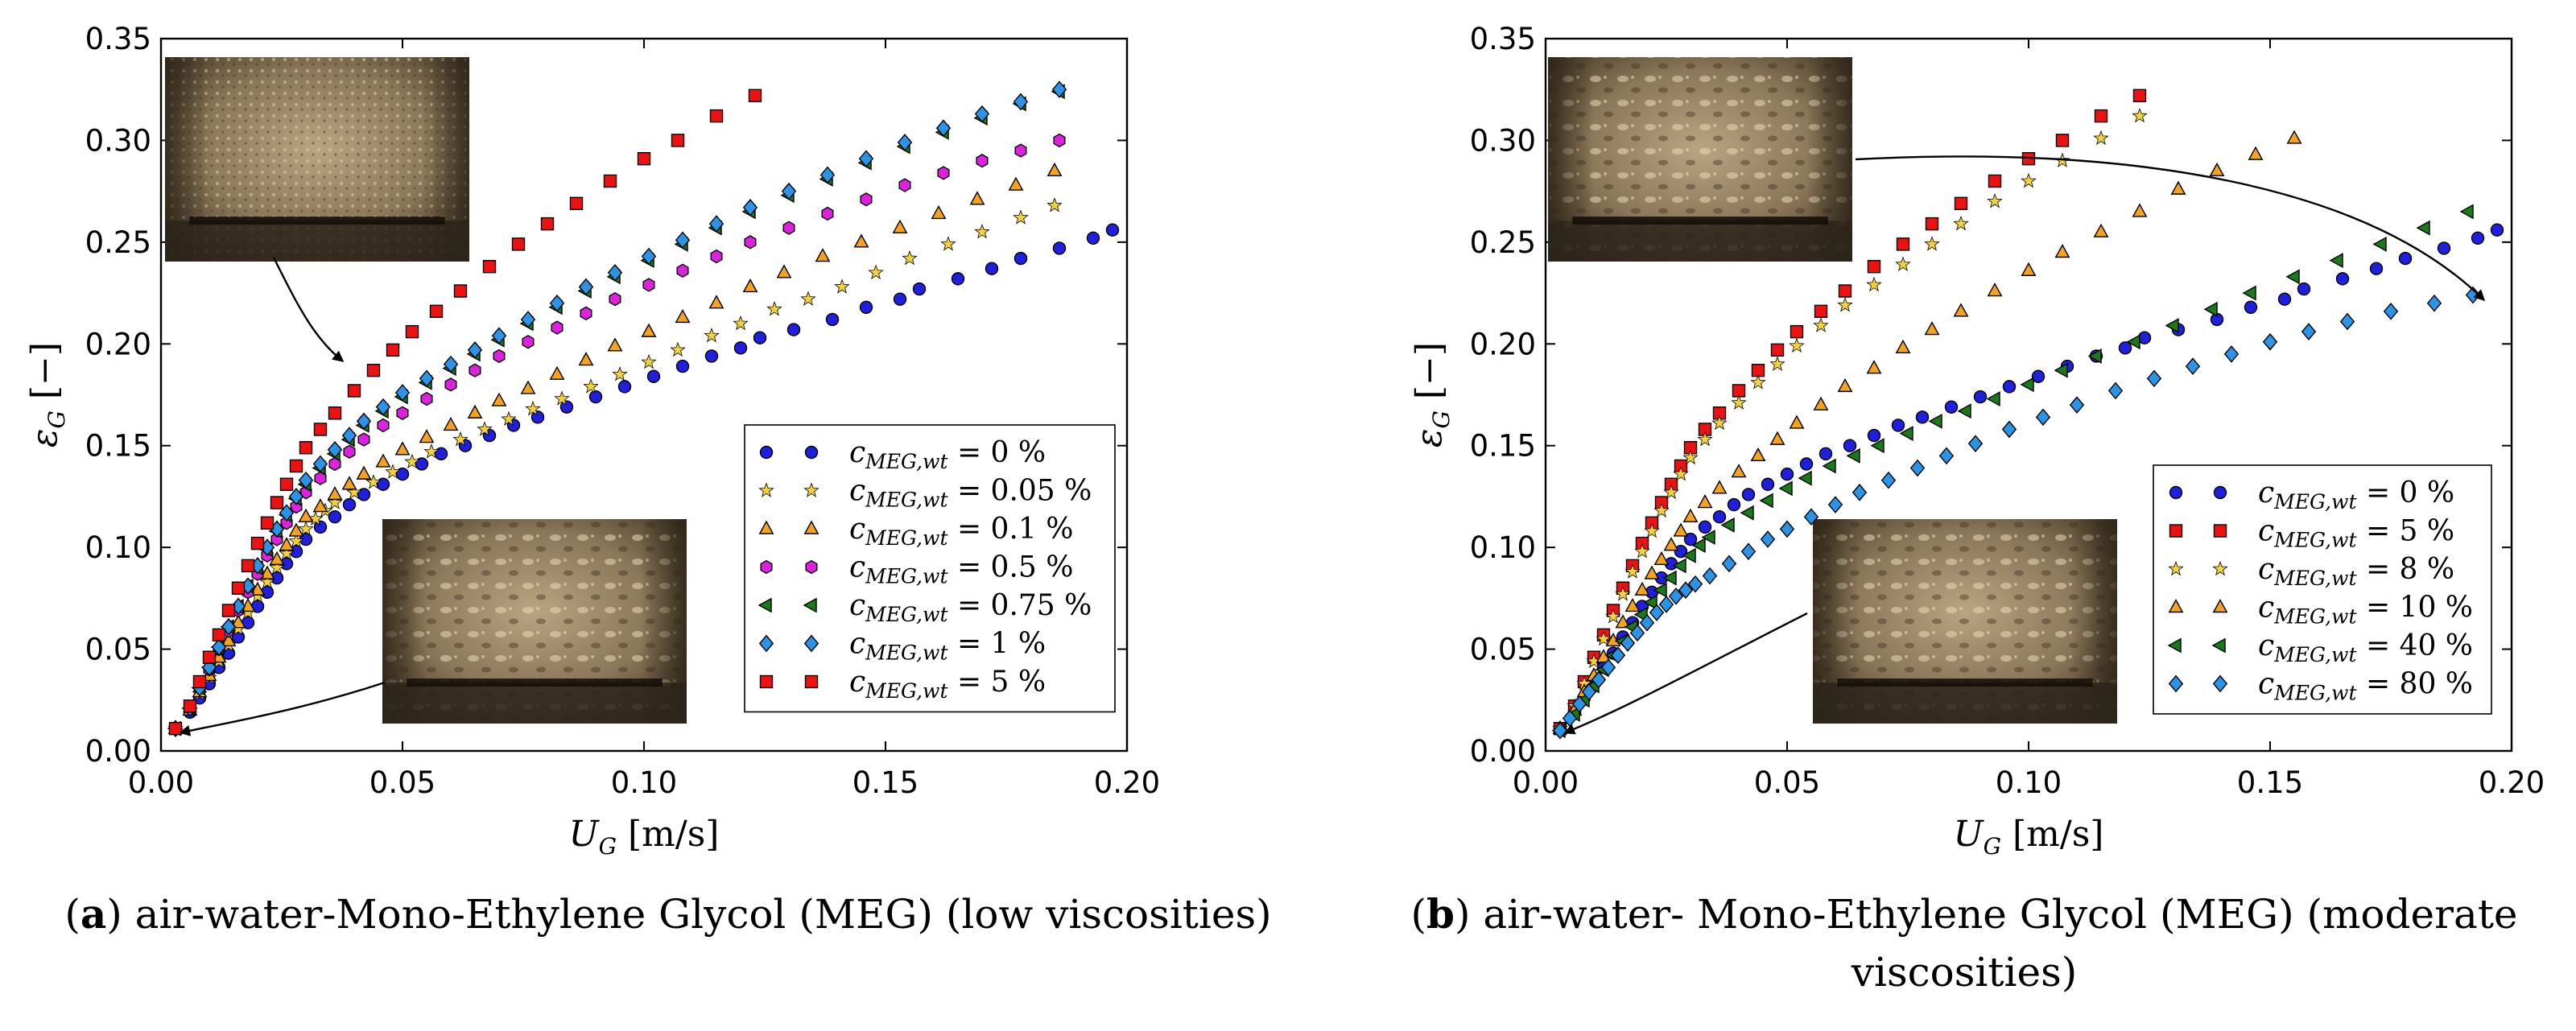 This screenshot has width=2576, height=1031. Describe the element at coordinates (1503, 547) in the screenshot. I see `y-tick-label: 0.10` at that location.